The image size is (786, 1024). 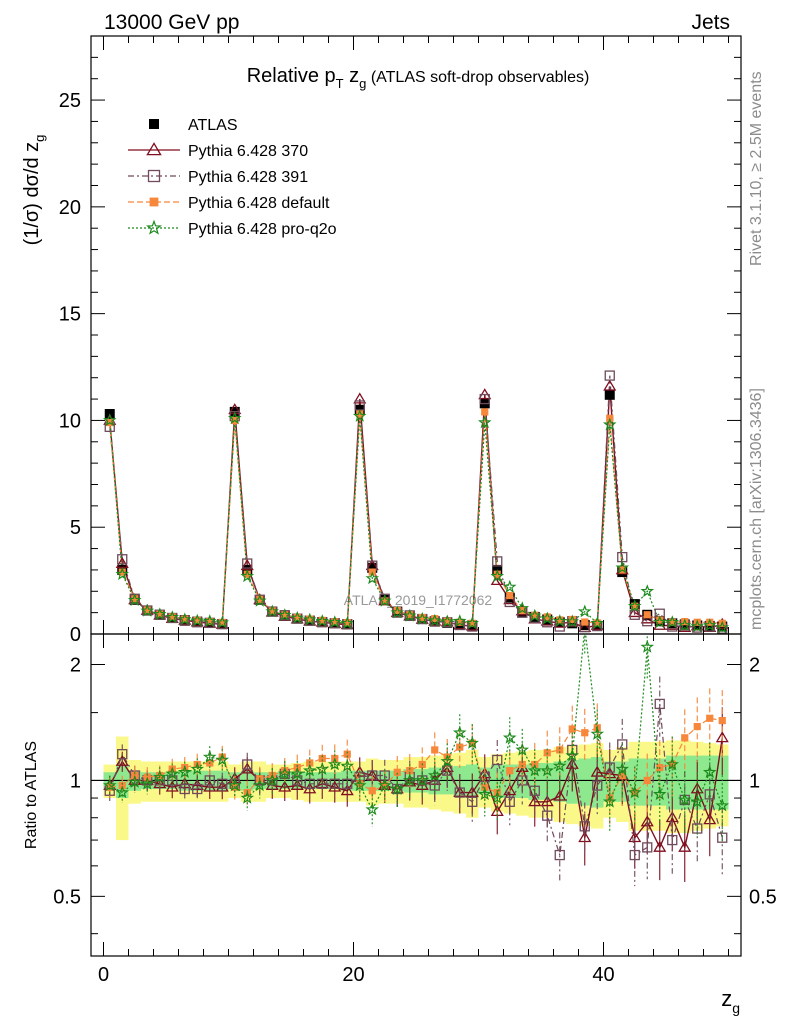 What do you see at coordinates (213, 125) in the screenshot?
I see `legend-label: ATLAS` at bounding box center [213, 125].